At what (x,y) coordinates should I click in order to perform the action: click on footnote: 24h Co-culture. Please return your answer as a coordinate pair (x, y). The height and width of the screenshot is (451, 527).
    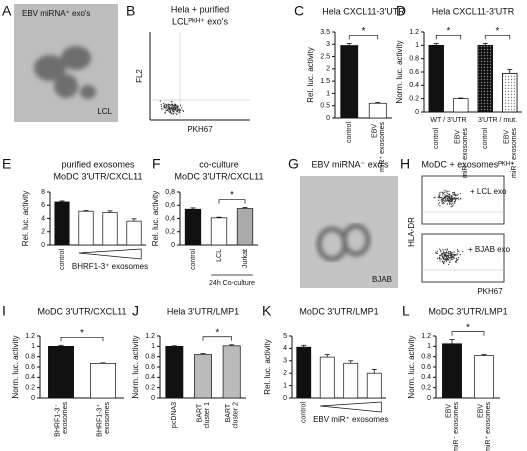
    Looking at the image, I should click on (232, 283).